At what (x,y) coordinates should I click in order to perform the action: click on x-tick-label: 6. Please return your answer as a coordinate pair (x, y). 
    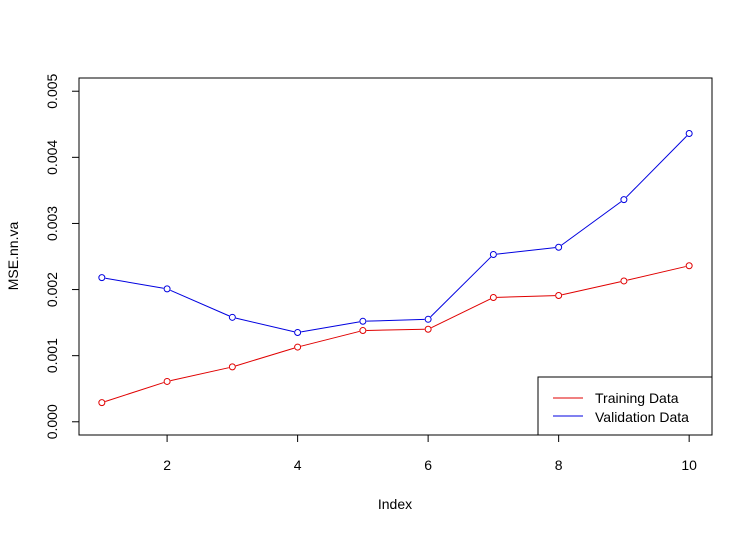
    Looking at the image, I should click on (428, 465).